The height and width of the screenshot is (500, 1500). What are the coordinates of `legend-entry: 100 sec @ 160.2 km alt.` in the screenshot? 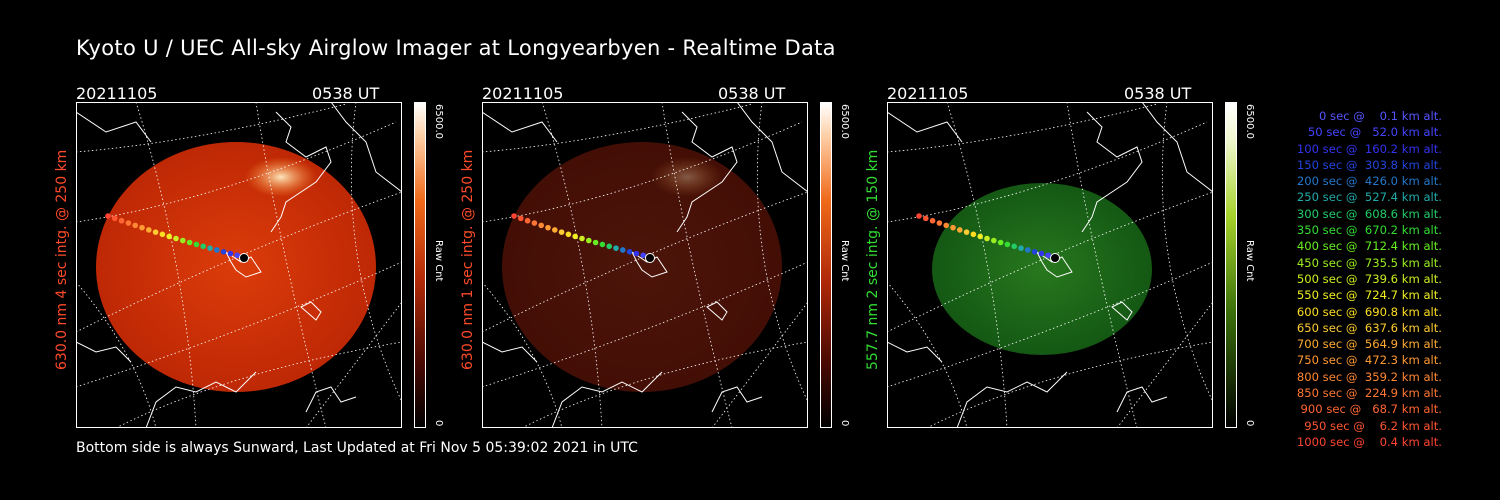 It's located at (1369, 148).